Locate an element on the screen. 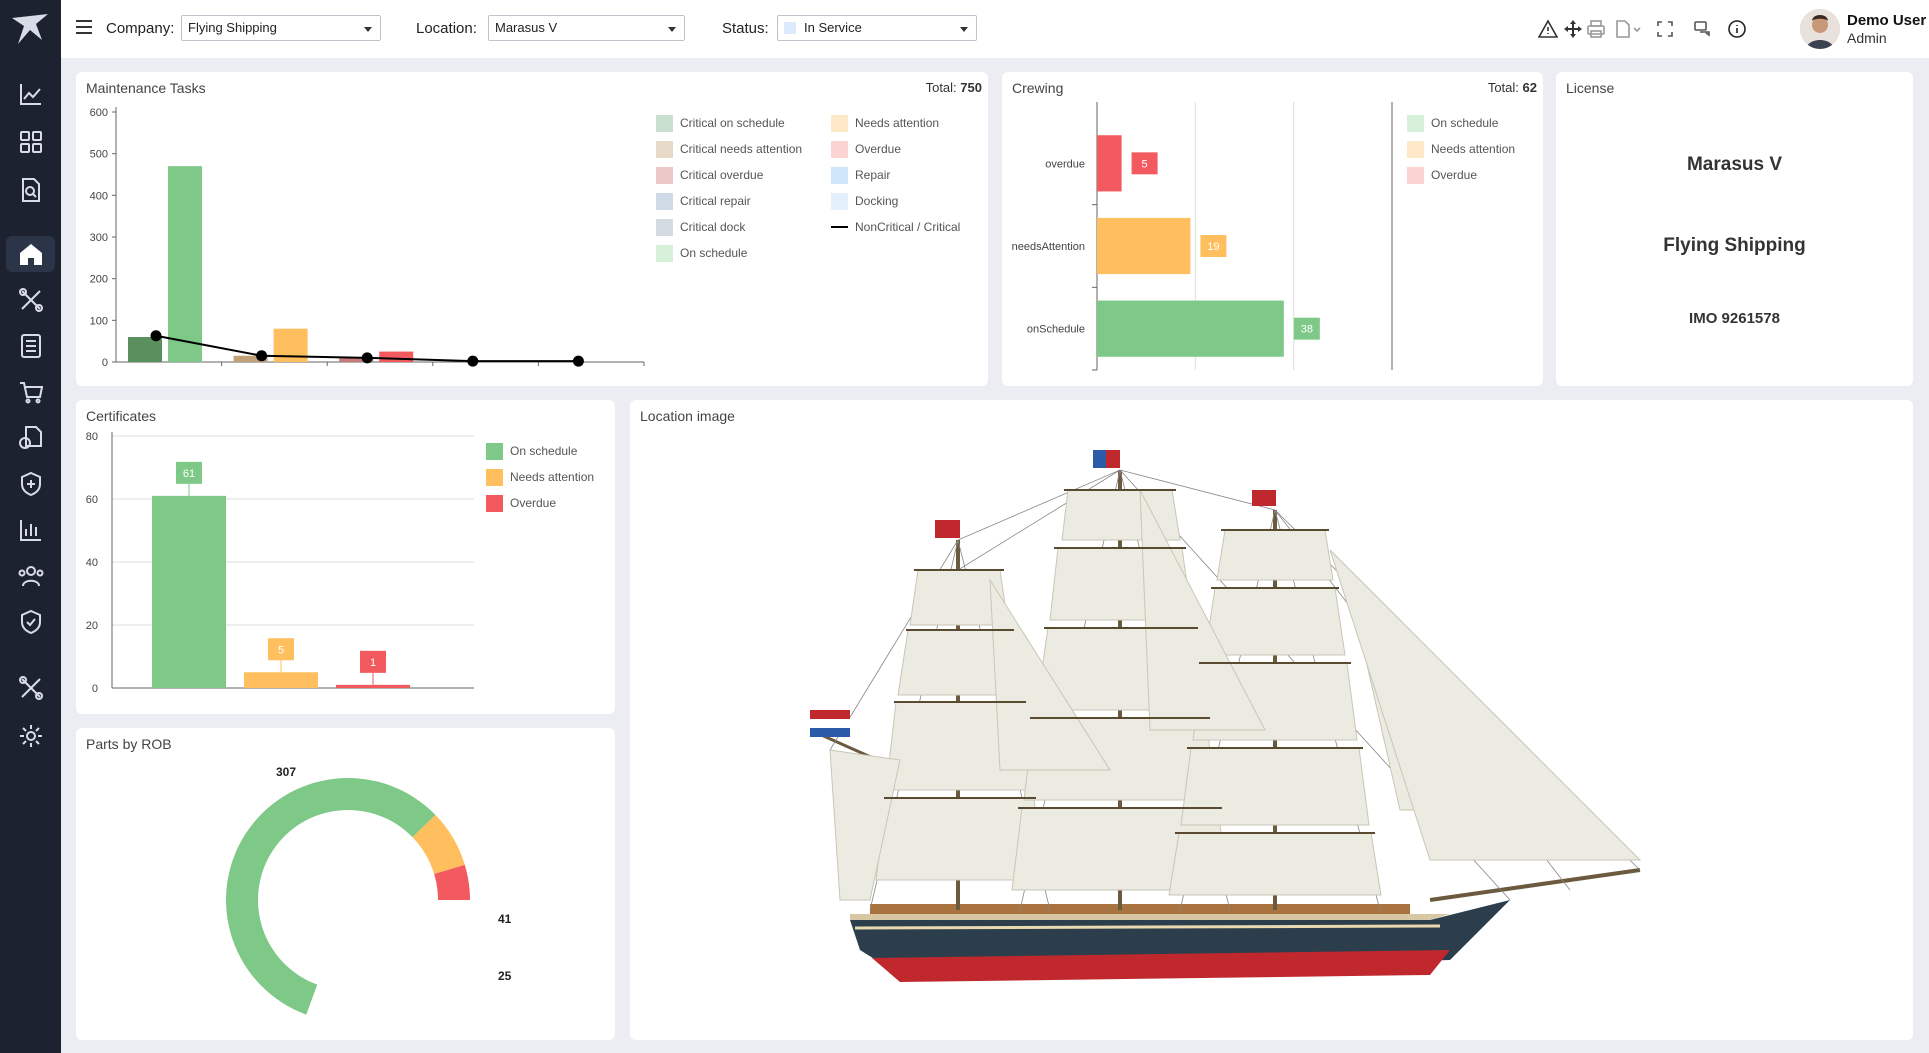 This screenshot has height=1053, width=1929. crewing-legend: On schedule Needs attention Overdue is located at coordinates (1472, 149).